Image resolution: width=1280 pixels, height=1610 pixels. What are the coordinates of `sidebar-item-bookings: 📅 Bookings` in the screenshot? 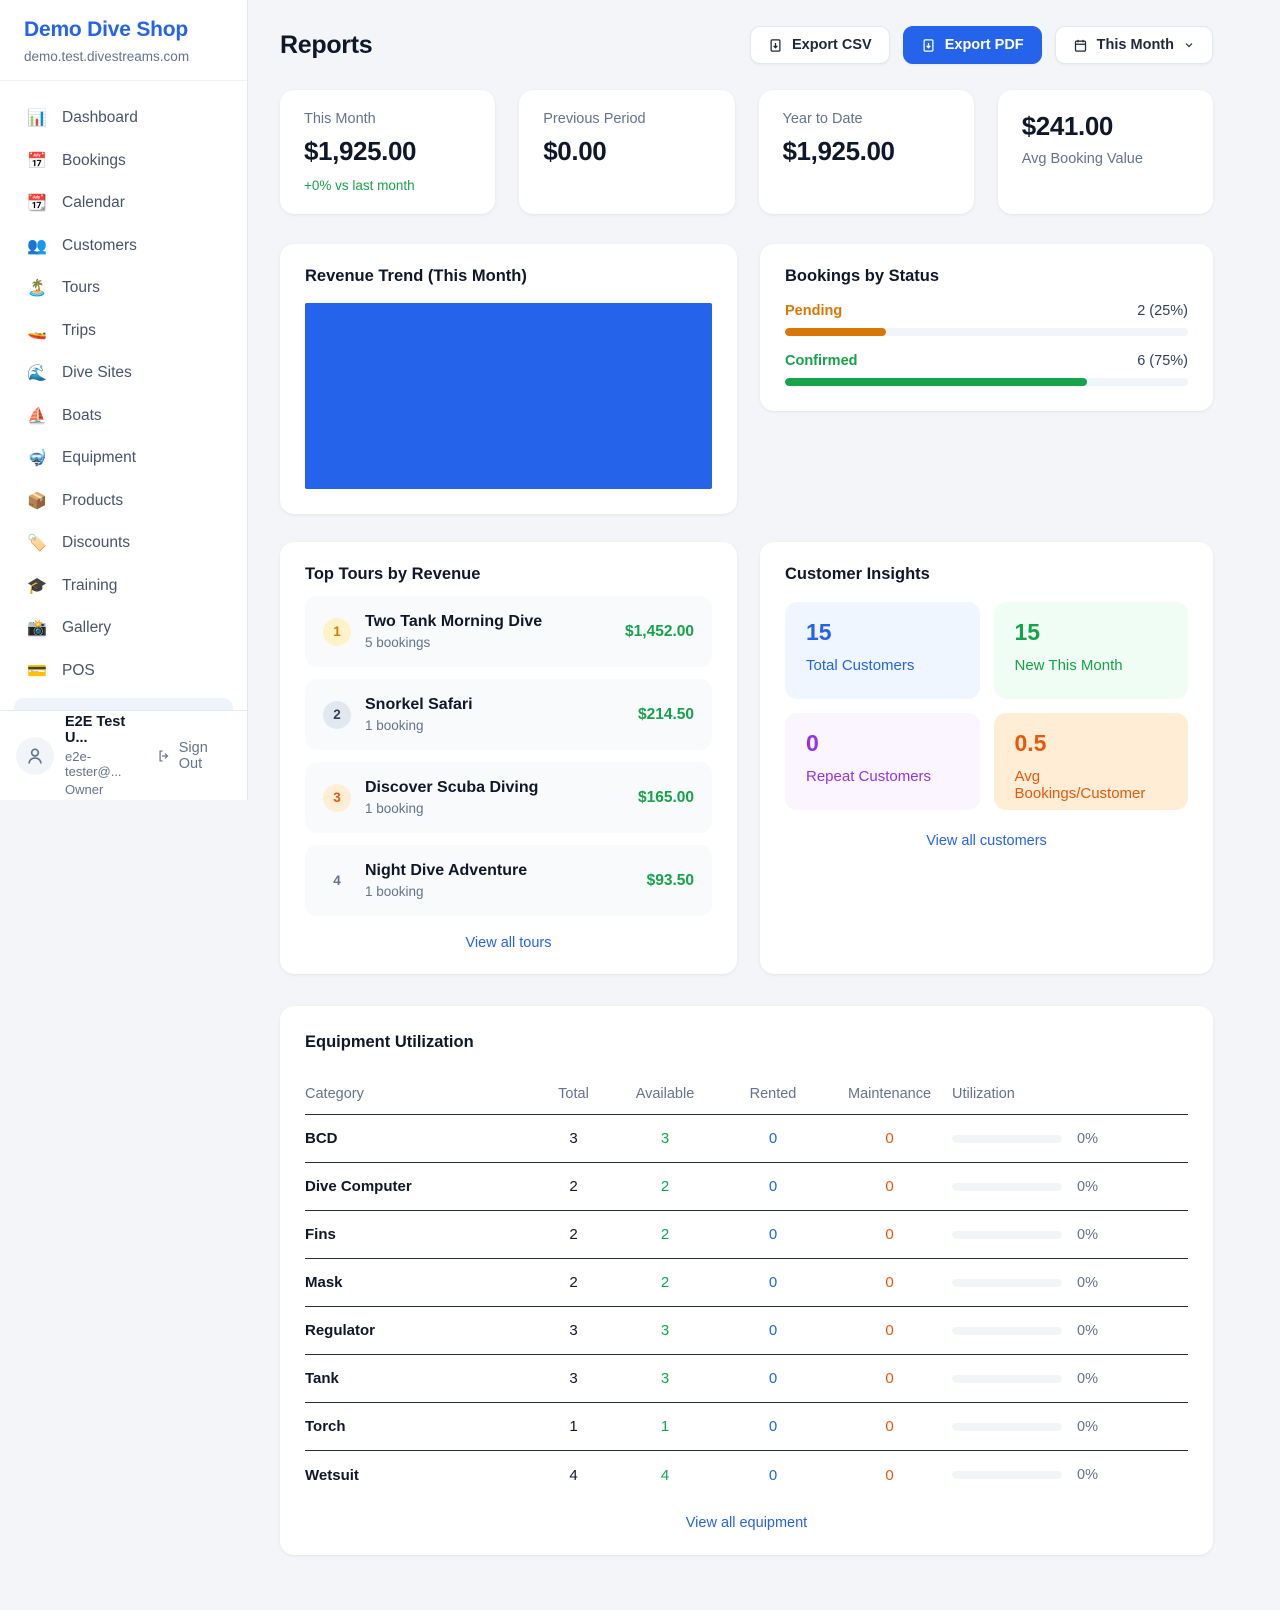 It's located at (123, 161).